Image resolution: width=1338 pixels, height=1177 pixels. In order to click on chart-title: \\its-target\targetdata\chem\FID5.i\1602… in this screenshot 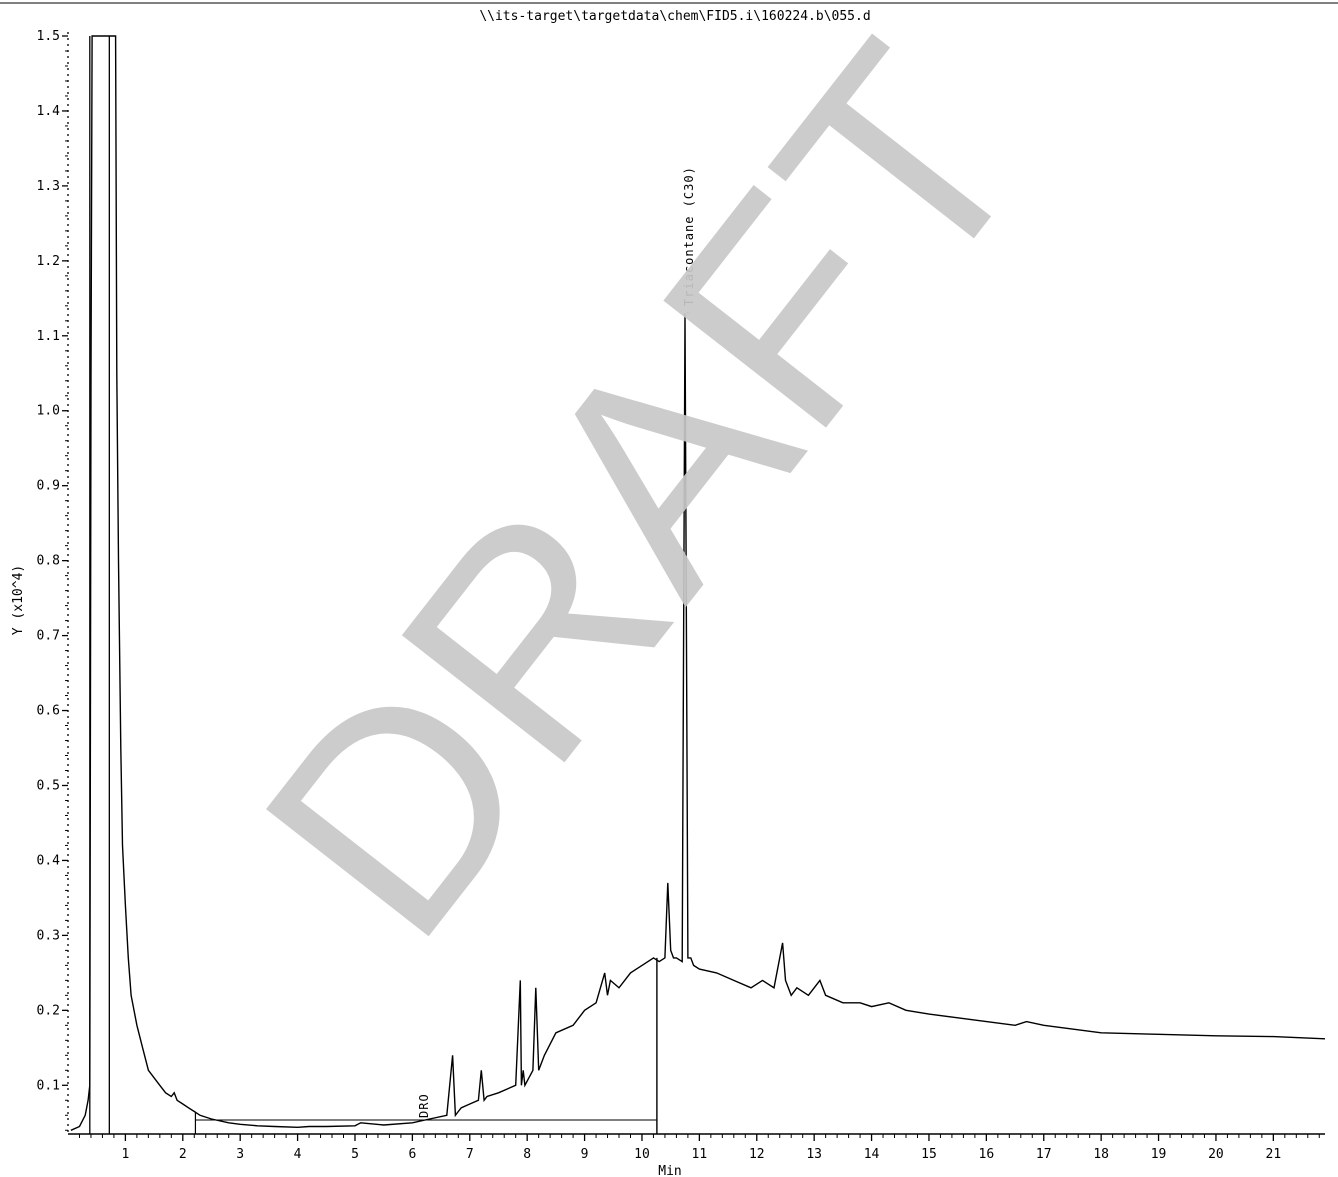, I will do `click(674, 16)`.